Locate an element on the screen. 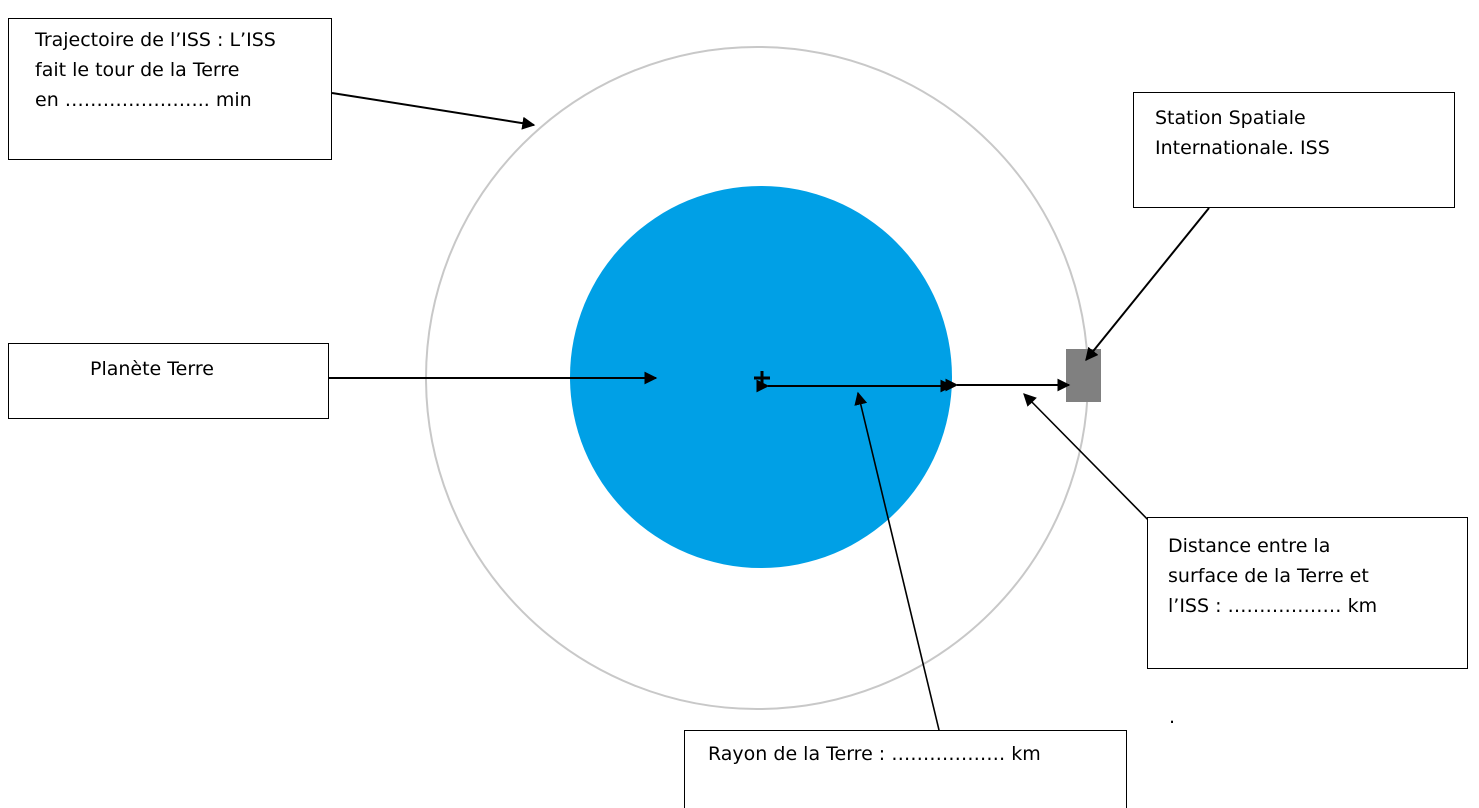 This screenshot has height=808, width=1479. distance-line-2: surface de la Terre et is located at coordinates (1268, 576).